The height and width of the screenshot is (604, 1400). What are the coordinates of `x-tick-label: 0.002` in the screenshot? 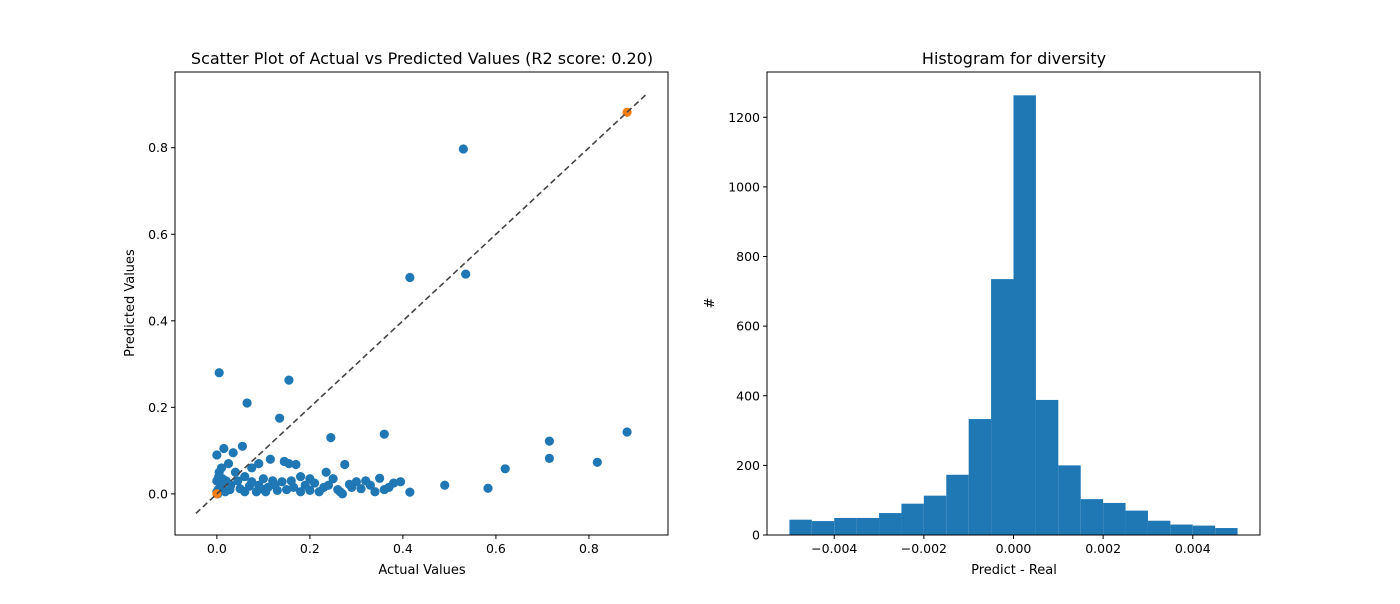 It's located at (1103, 548).